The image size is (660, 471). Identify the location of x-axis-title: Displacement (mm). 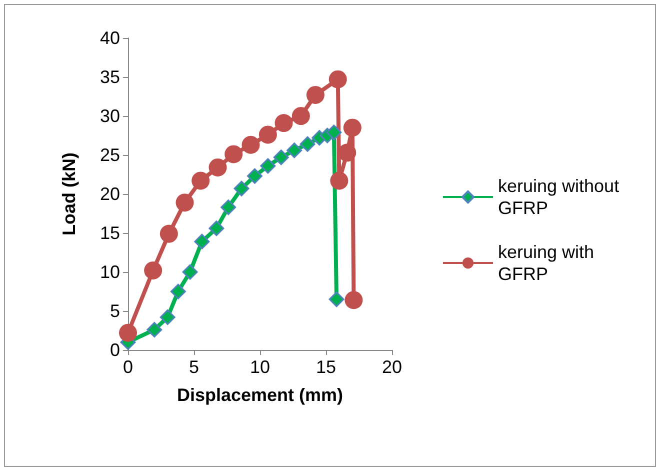
(260, 395).